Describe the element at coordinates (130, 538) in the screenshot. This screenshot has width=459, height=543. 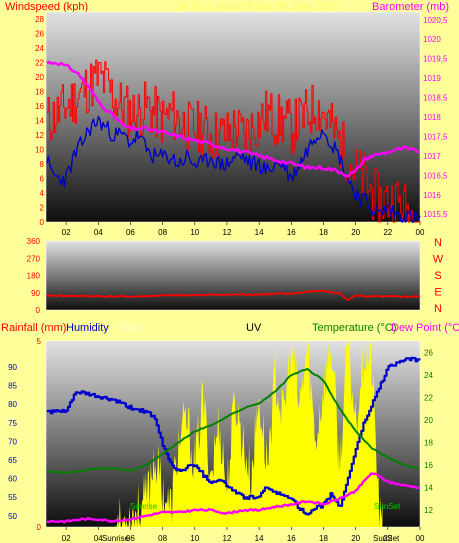
I see `weather-x-tick: 06` at that location.